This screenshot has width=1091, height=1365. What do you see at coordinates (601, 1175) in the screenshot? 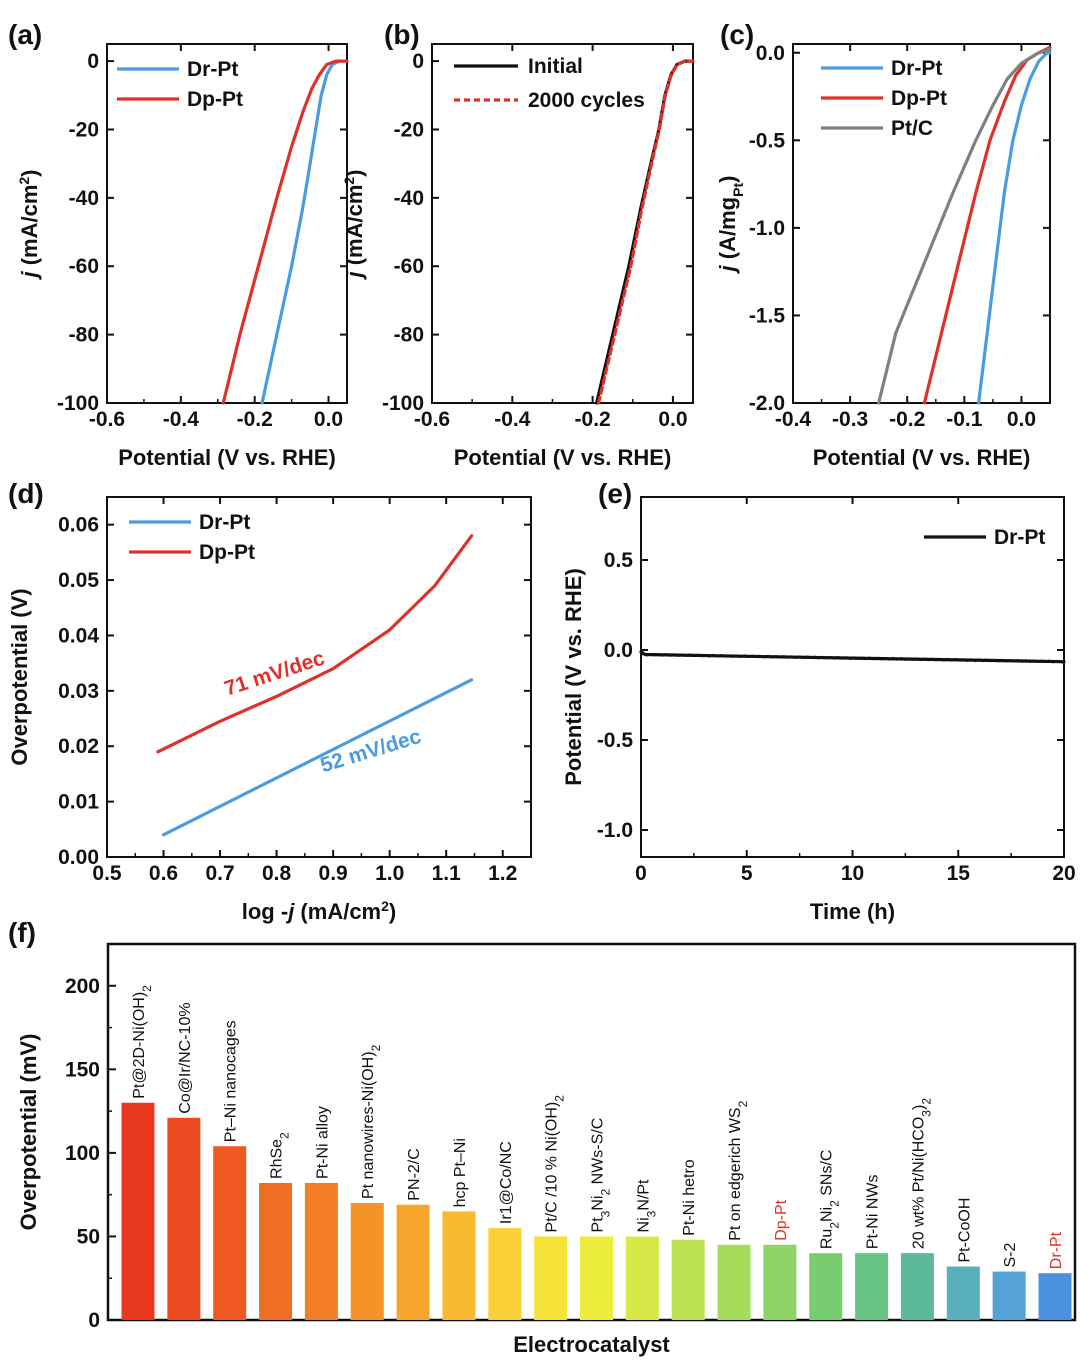
I see `bar-label: Pt3Ni2 NWs-S/C` at bounding box center [601, 1175].